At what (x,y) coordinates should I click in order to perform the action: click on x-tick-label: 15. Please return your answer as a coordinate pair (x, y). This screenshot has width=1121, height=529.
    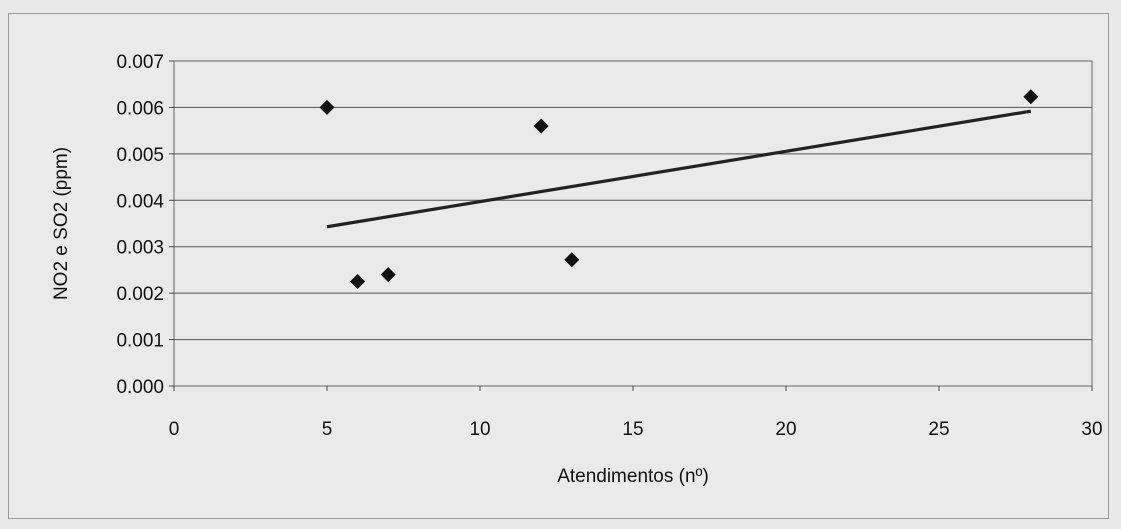
    Looking at the image, I should click on (632, 429).